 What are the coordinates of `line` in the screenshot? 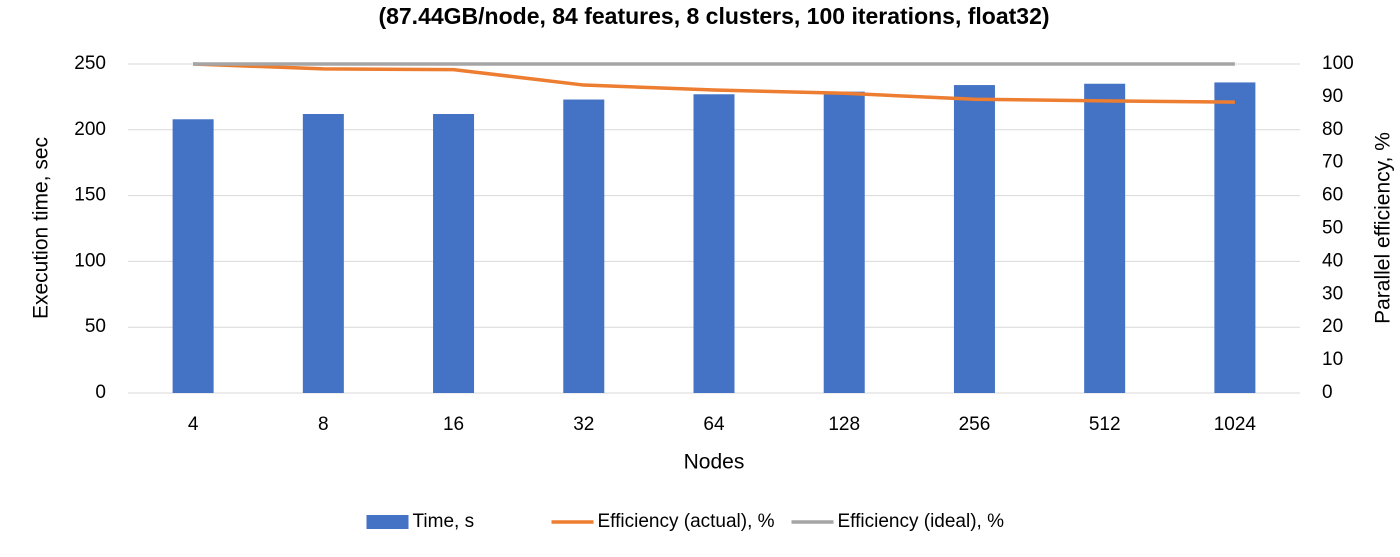 It's located at (714, 83).